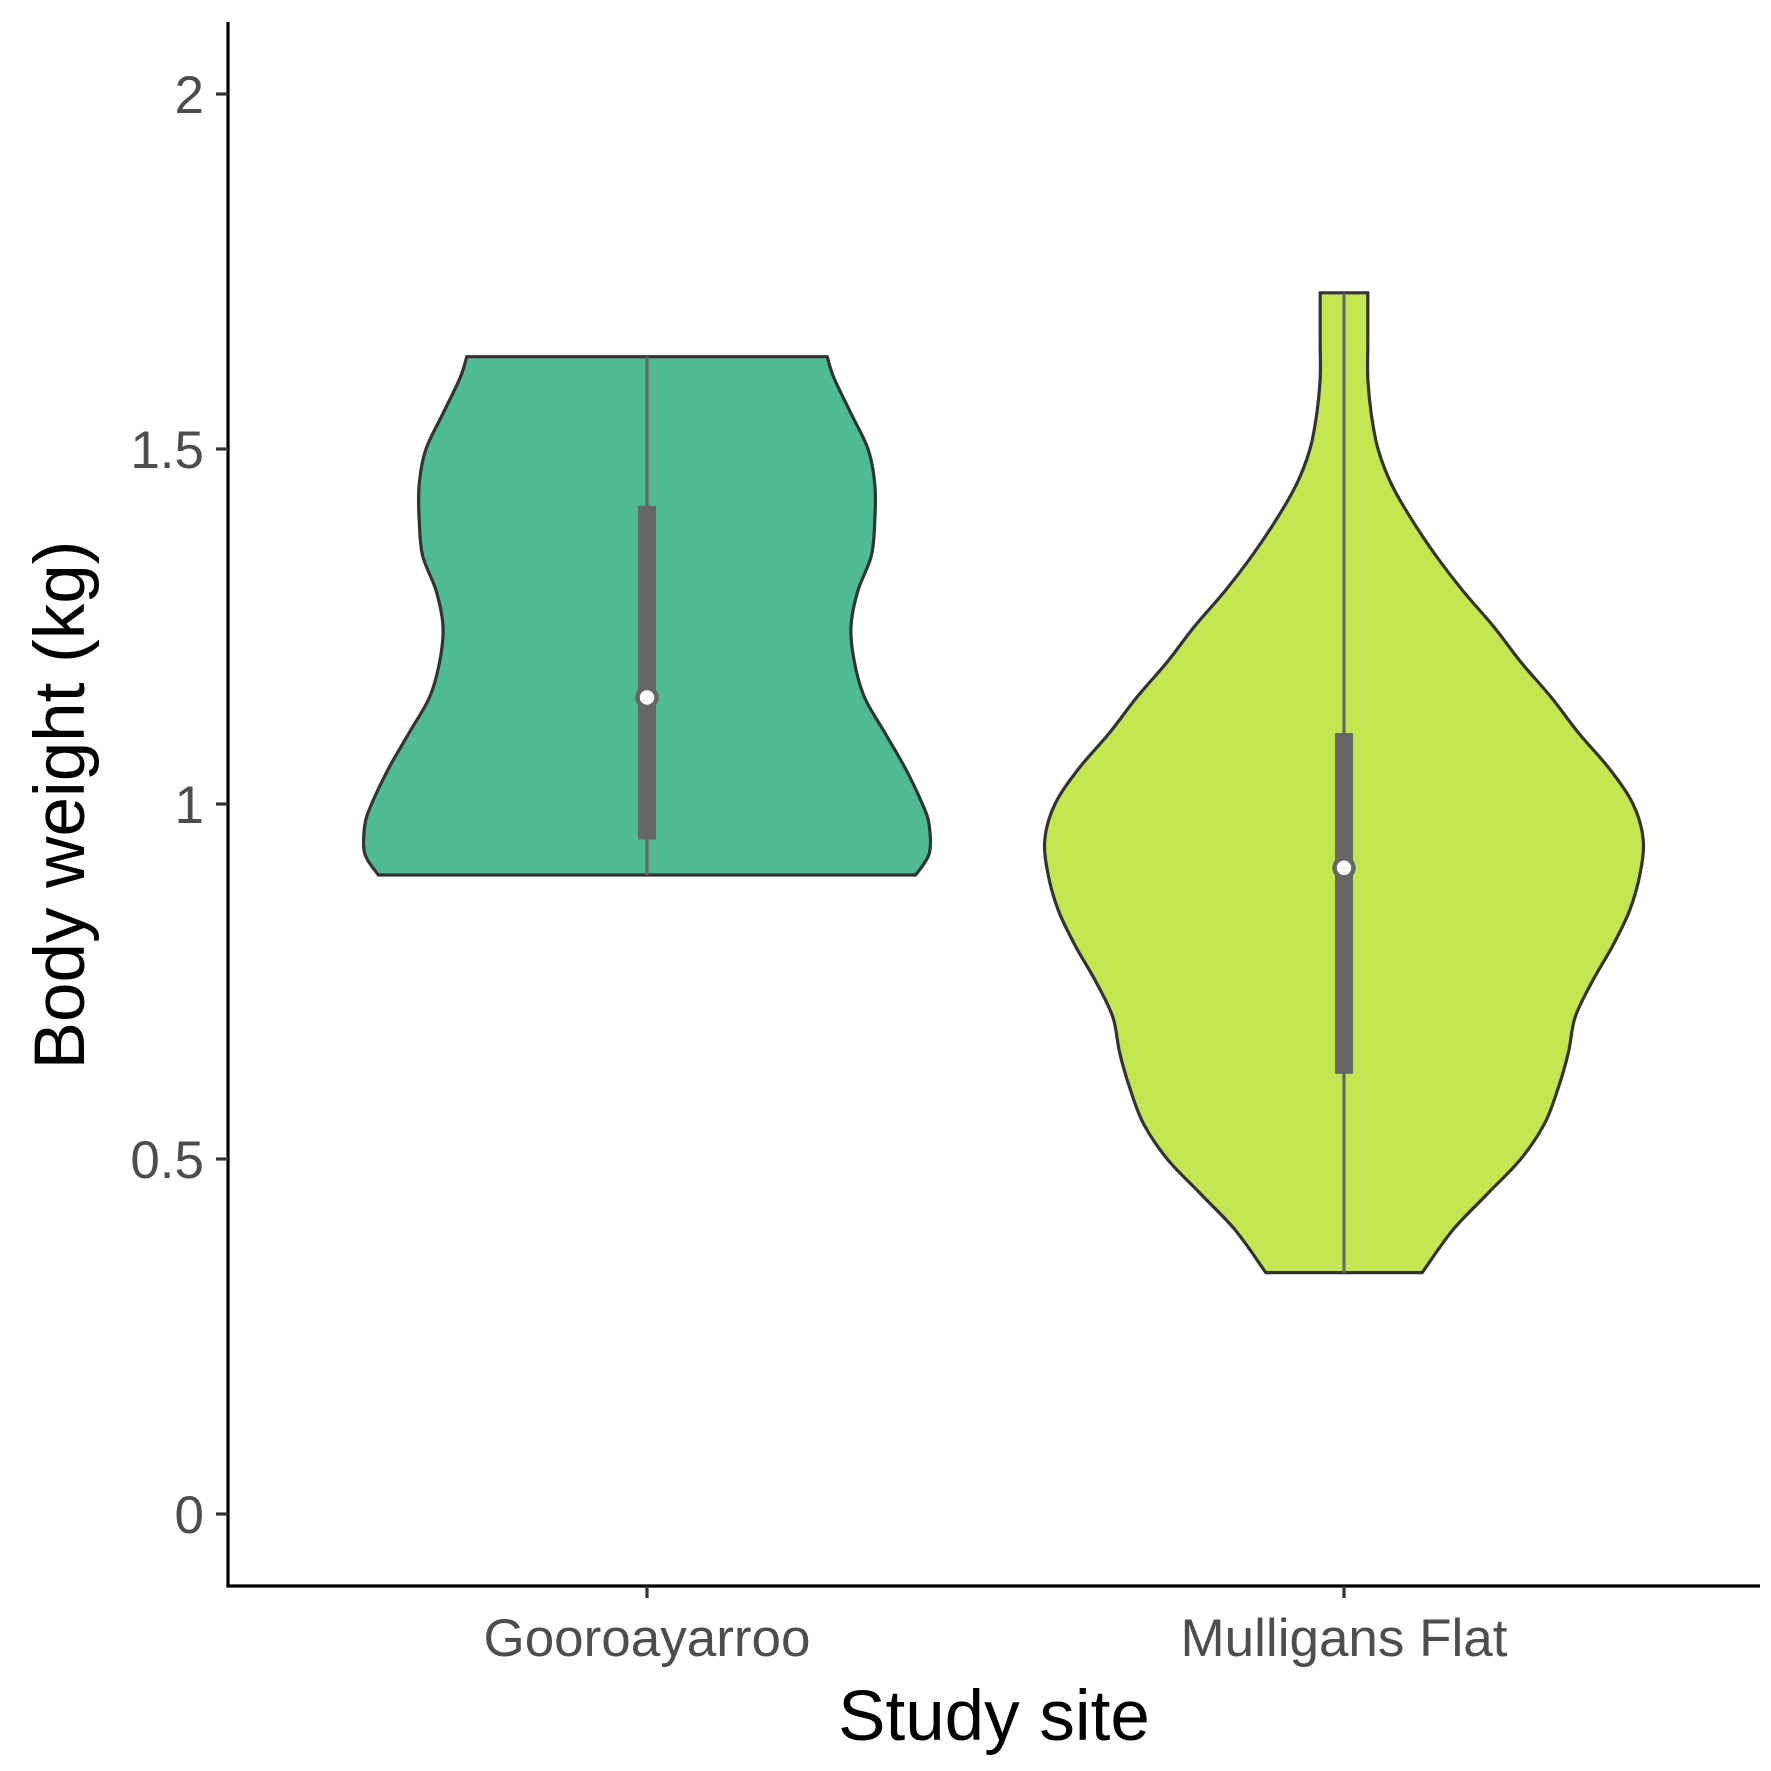  Describe the element at coordinates (646, 1638) in the screenshot. I see `x-tick-label: Gooroayarroo` at that location.